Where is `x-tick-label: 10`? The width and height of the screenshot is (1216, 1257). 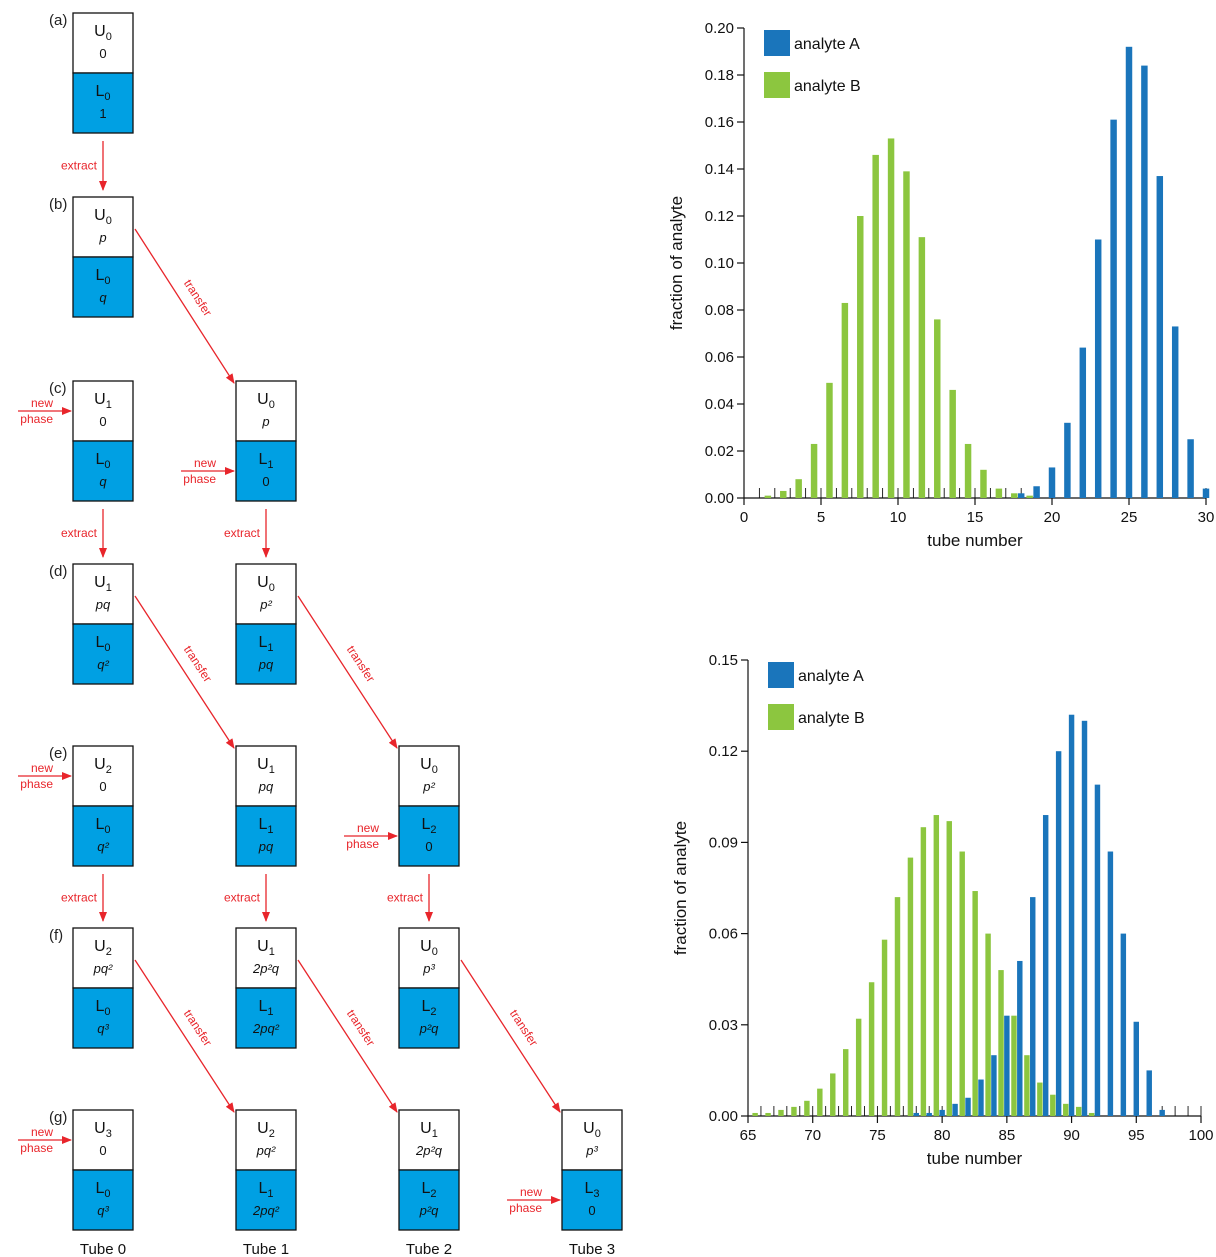
x-tick-label: 10 is located at coordinates (898, 517).